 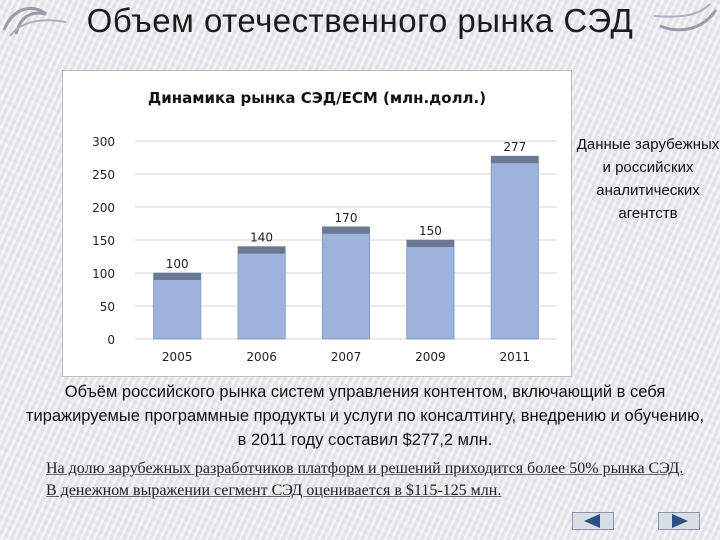 What do you see at coordinates (261, 357) in the screenshot?
I see `x-tick-label: 2006` at bounding box center [261, 357].